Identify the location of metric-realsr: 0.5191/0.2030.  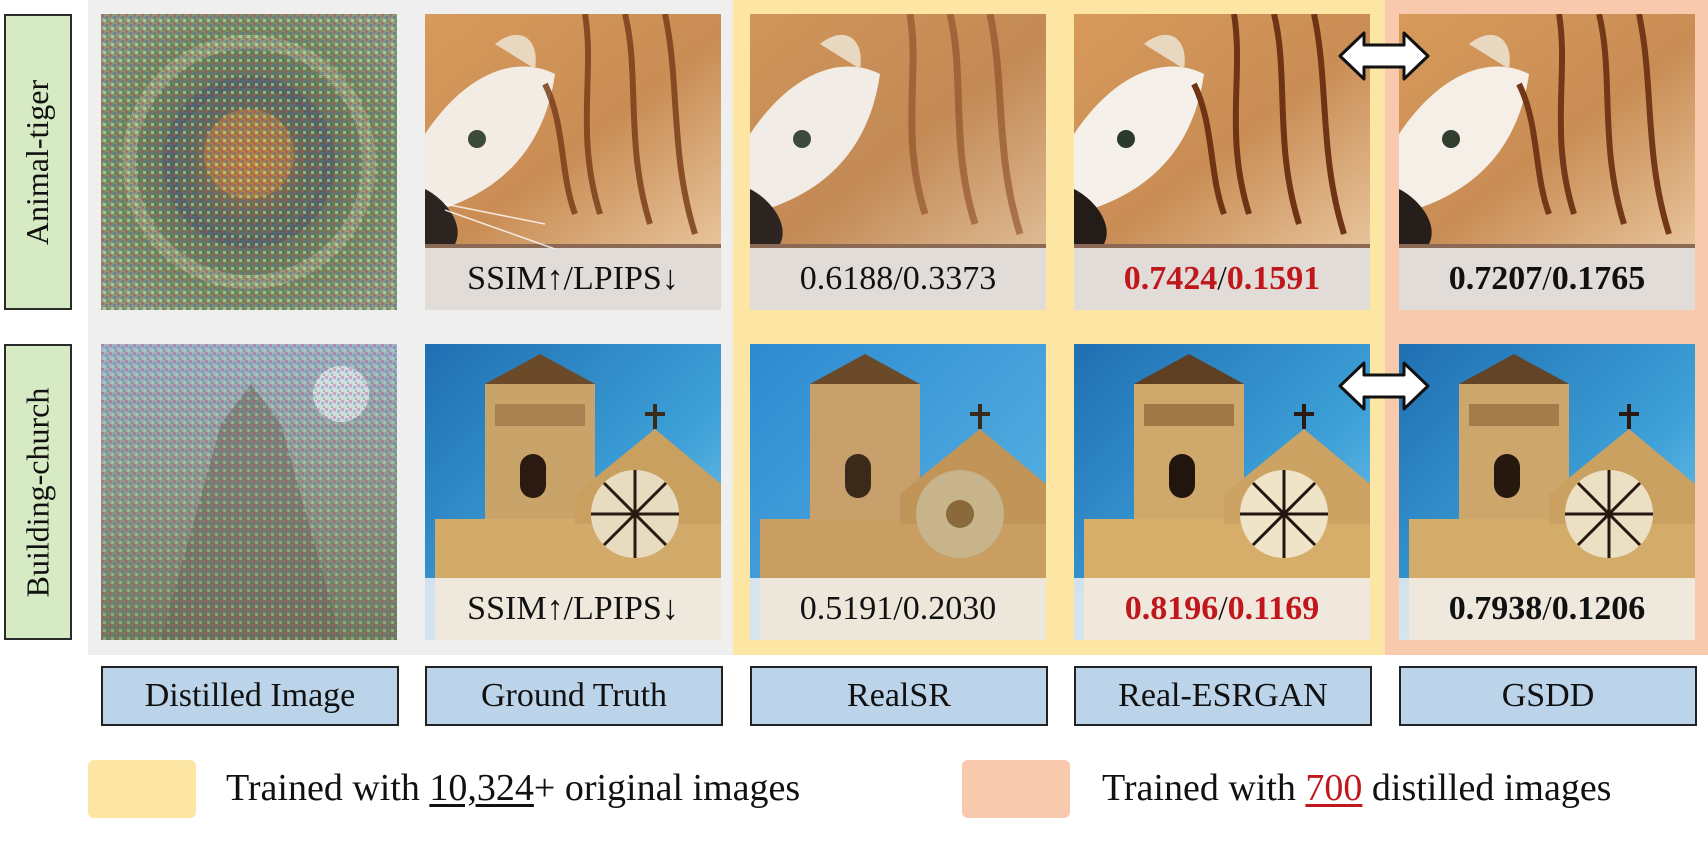
(898, 609).